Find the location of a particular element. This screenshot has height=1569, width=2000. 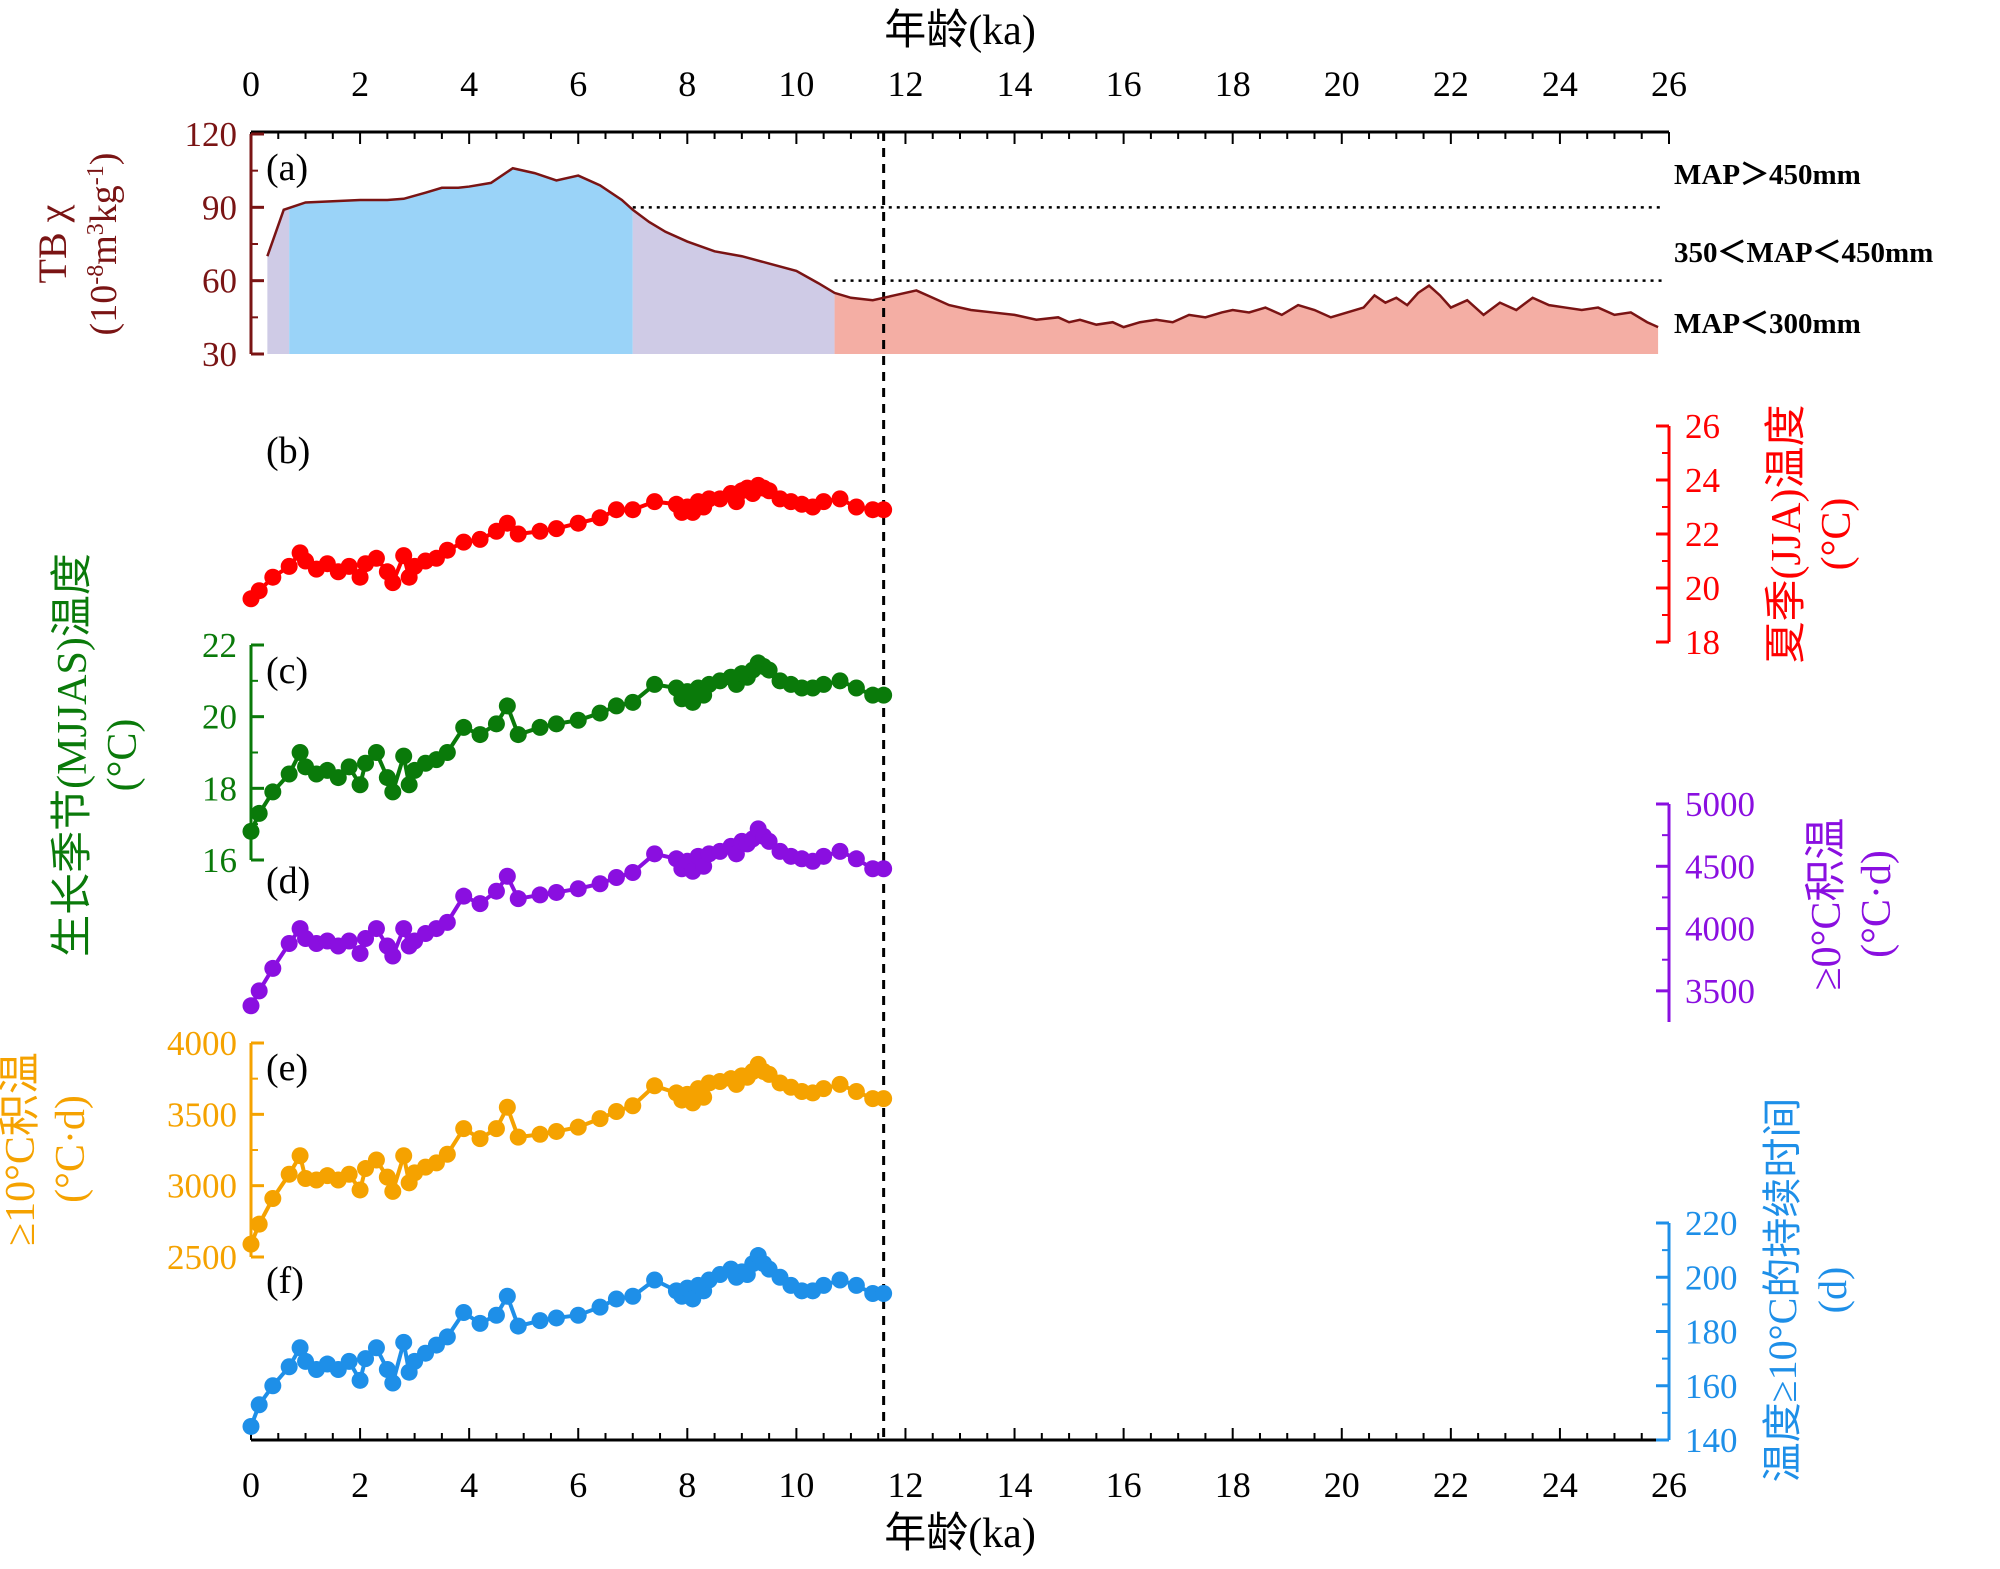

y-axis-title-b-line-1: (°C) is located at coordinates (1837, 534).